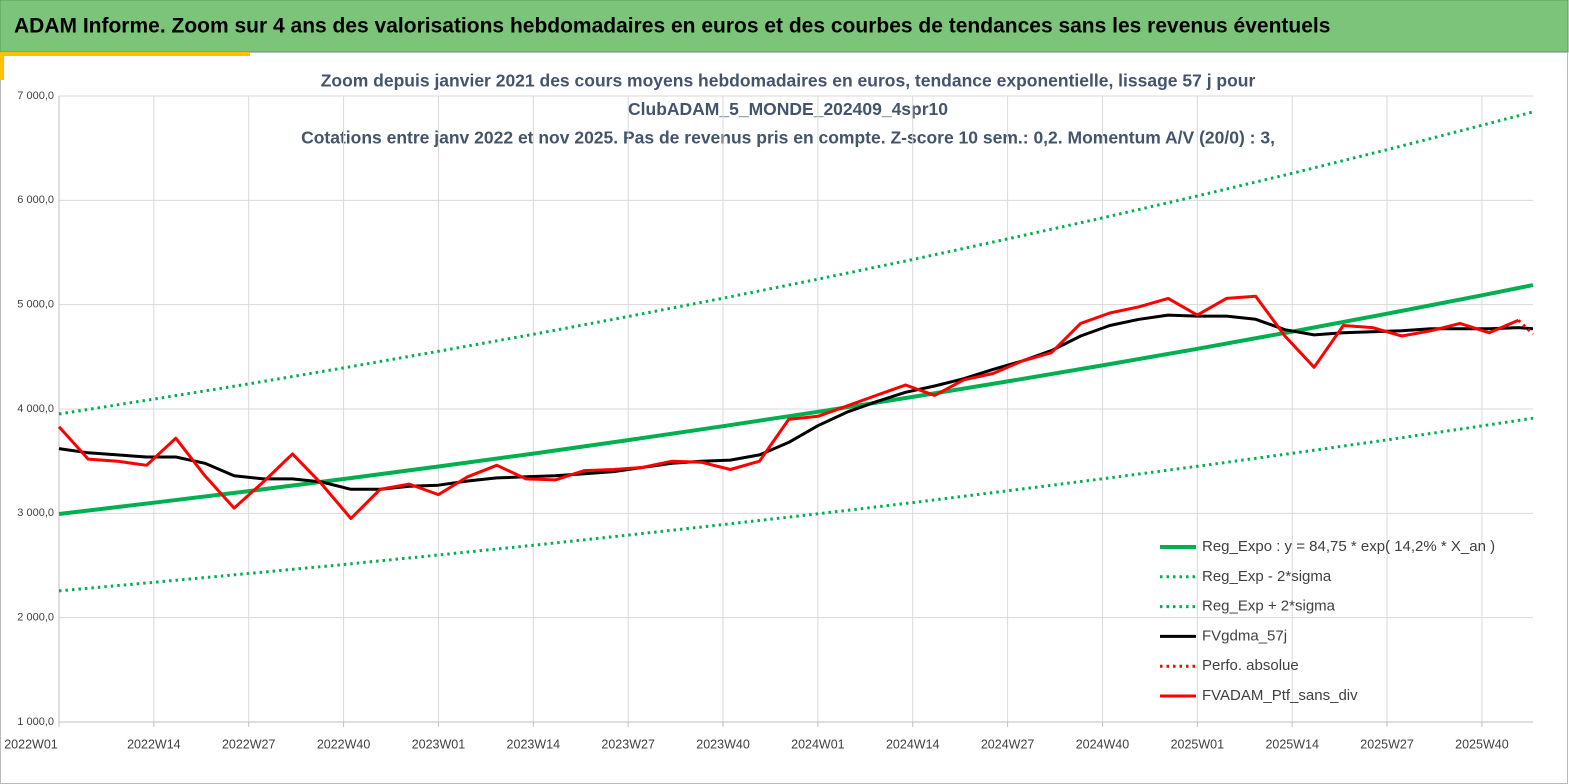 The width and height of the screenshot is (1569, 784). Describe the element at coordinates (1103, 744) in the screenshot. I see `x-tick-label: 2024W40` at that location.